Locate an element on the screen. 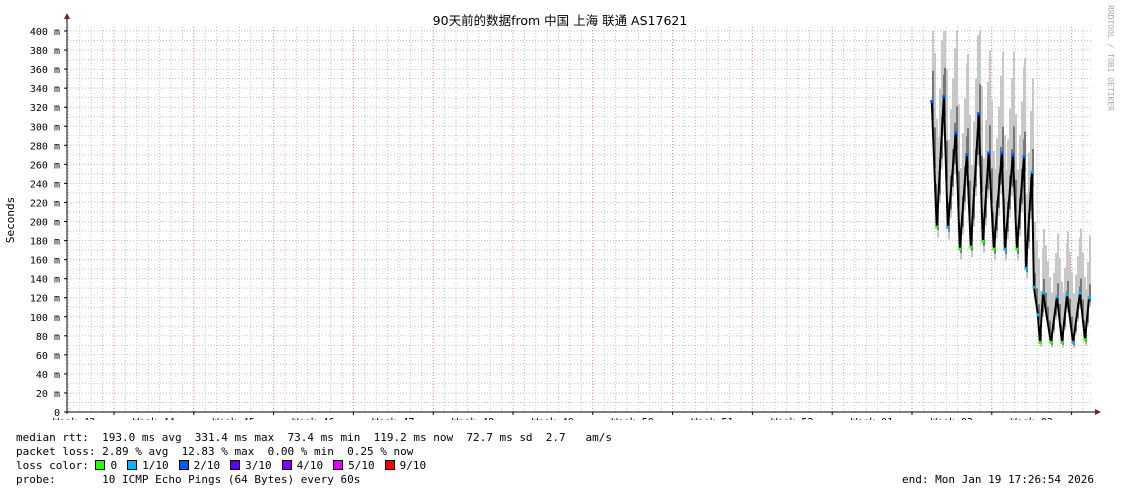  loss-color-item: 1/10 is located at coordinates (148, 465).